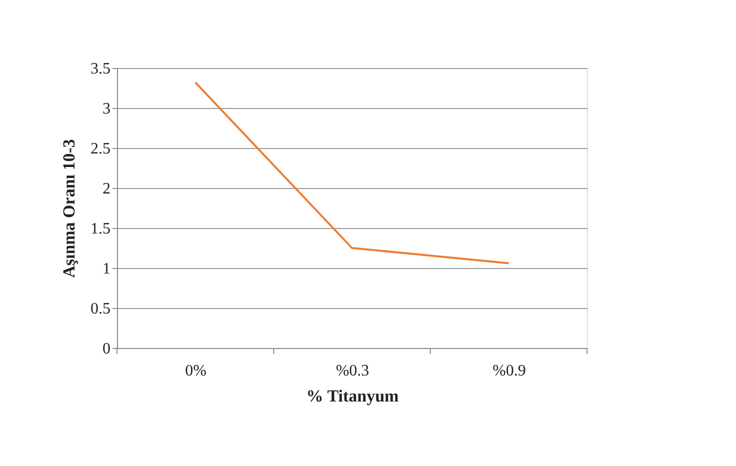  I want to click on y-tick-label: 3, so click(106, 109).